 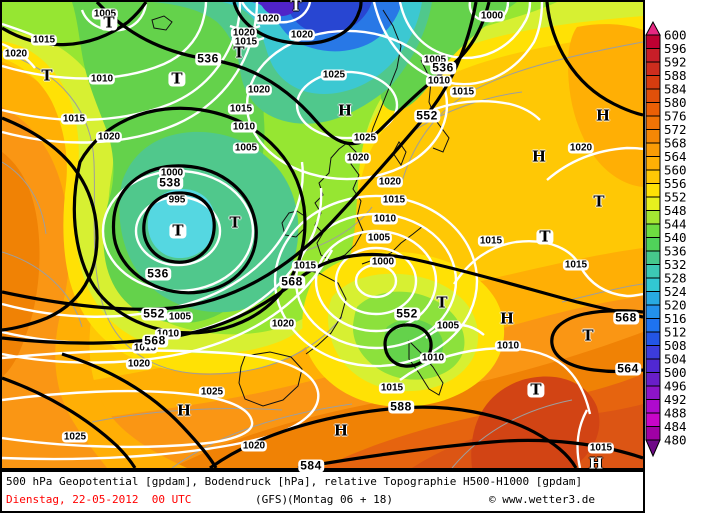 What do you see at coordinates (675, 156) in the screenshot?
I see `scale-tick-label: 564` at bounding box center [675, 156].